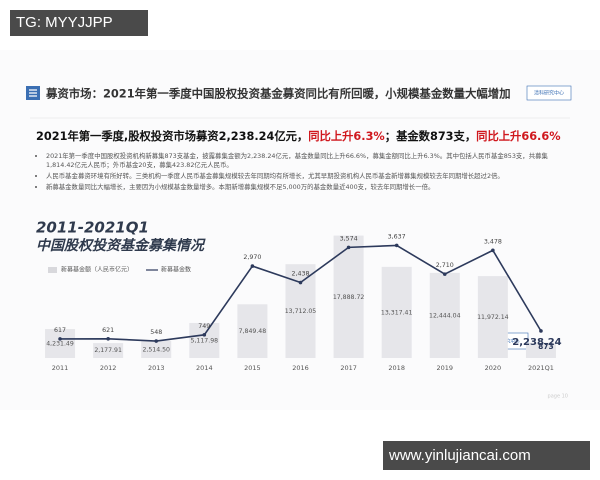  I want to click on line-value-label: 3,574, so click(349, 238).